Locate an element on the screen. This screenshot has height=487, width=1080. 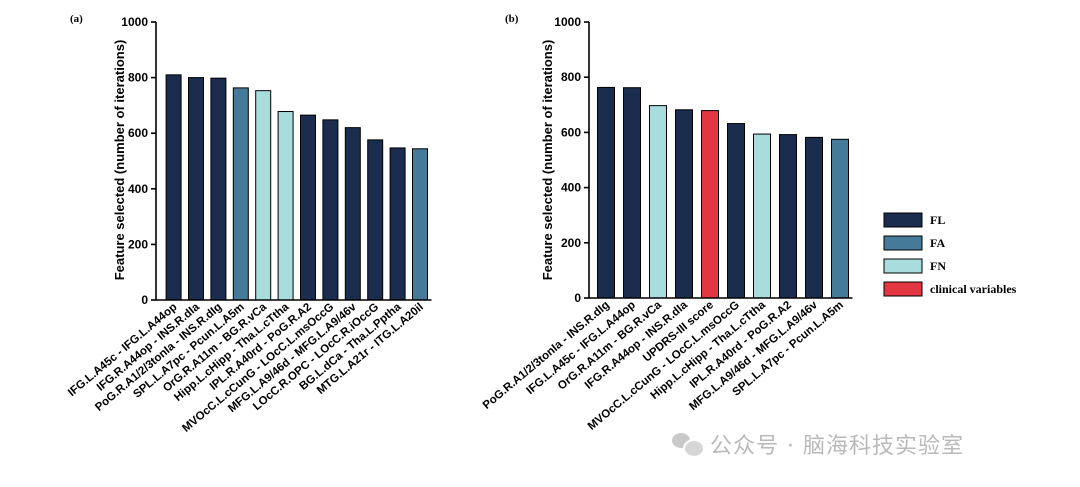
wechat-icon is located at coordinates (688, 444).